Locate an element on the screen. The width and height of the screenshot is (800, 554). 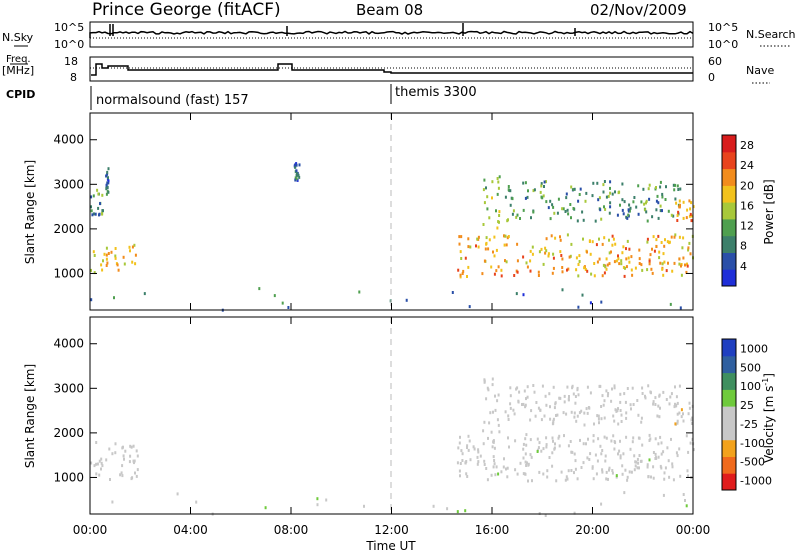
power-colorbar: 4 8 12 16 20 24 28 is located at coordinates (737, 210).